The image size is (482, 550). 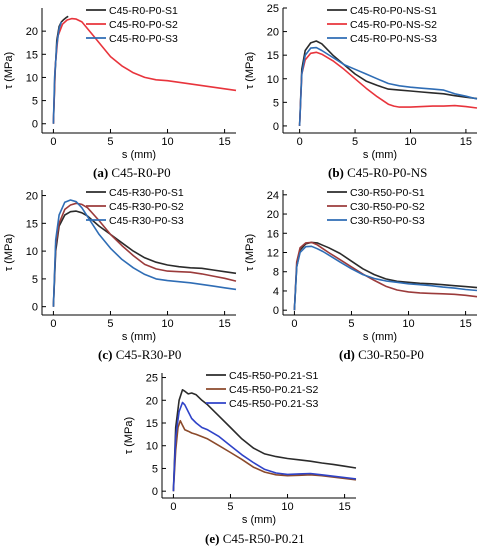 I want to click on legend-label-1: C45-R0-P0-S1, so click(x=143, y=11).